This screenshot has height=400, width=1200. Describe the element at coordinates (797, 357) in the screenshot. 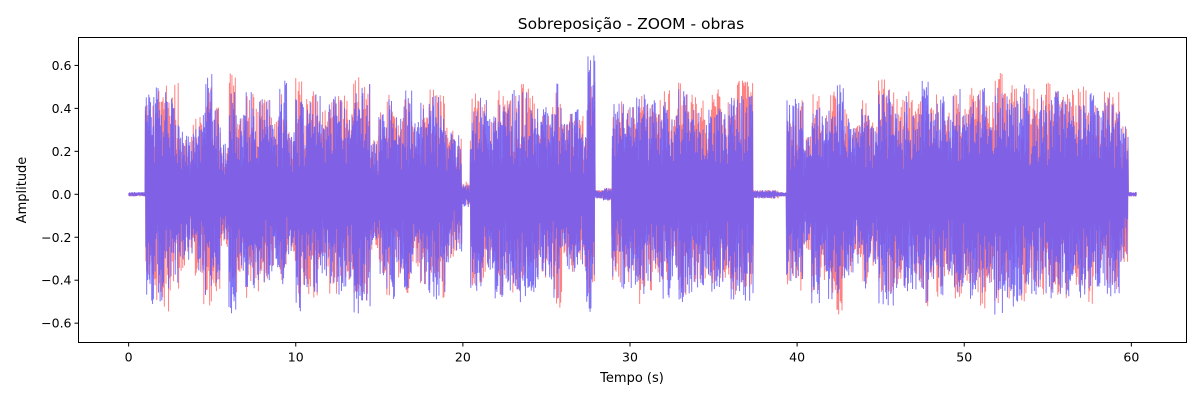

I see `x-tick-label: 40` at that location.